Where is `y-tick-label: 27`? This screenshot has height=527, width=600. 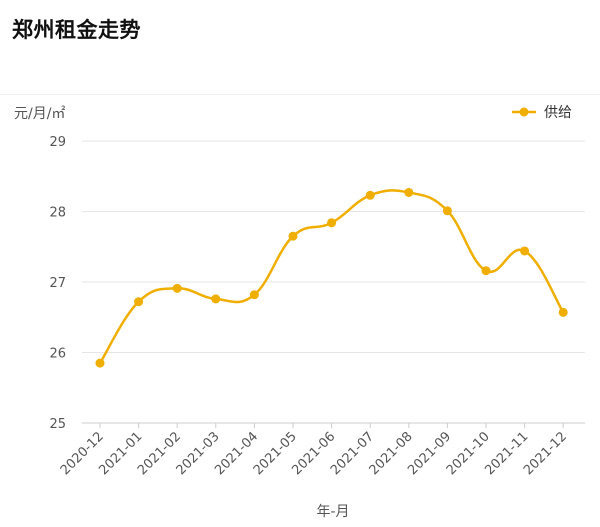
y-tick-label: 27 is located at coordinates (57, 283).